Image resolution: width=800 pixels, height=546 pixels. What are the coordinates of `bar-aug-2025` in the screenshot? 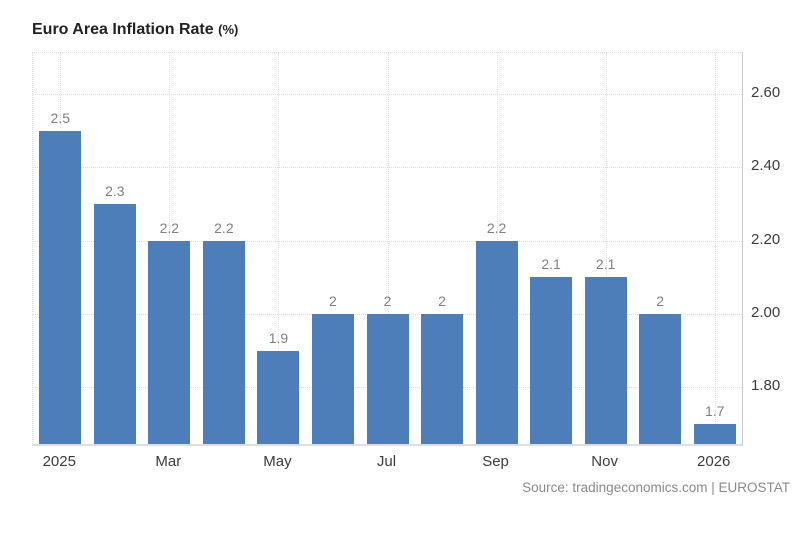 It's located at (442, 378).